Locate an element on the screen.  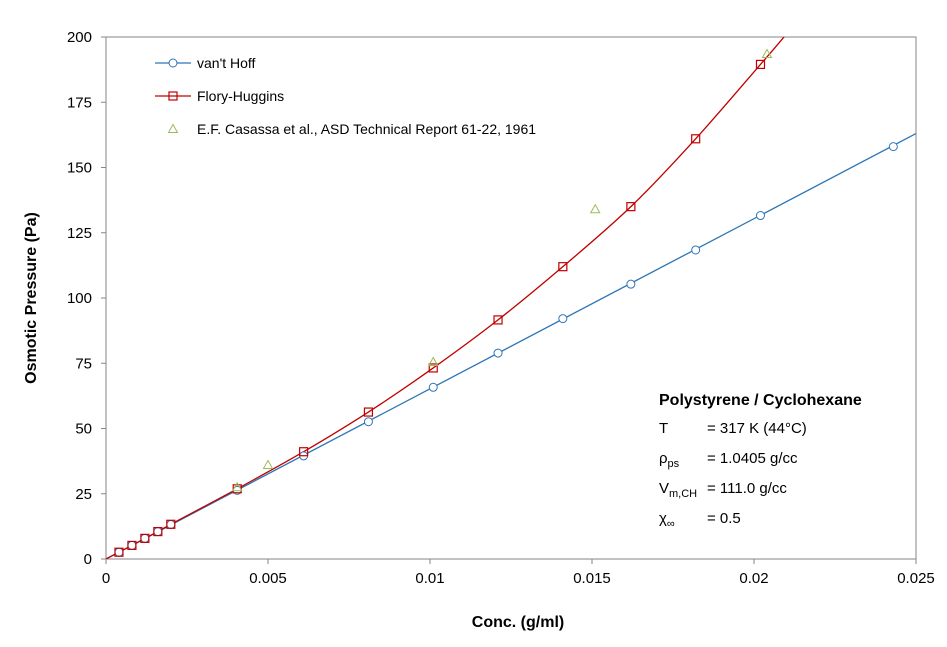
y-tick-label: 100 is located at coordinates (79, 298).